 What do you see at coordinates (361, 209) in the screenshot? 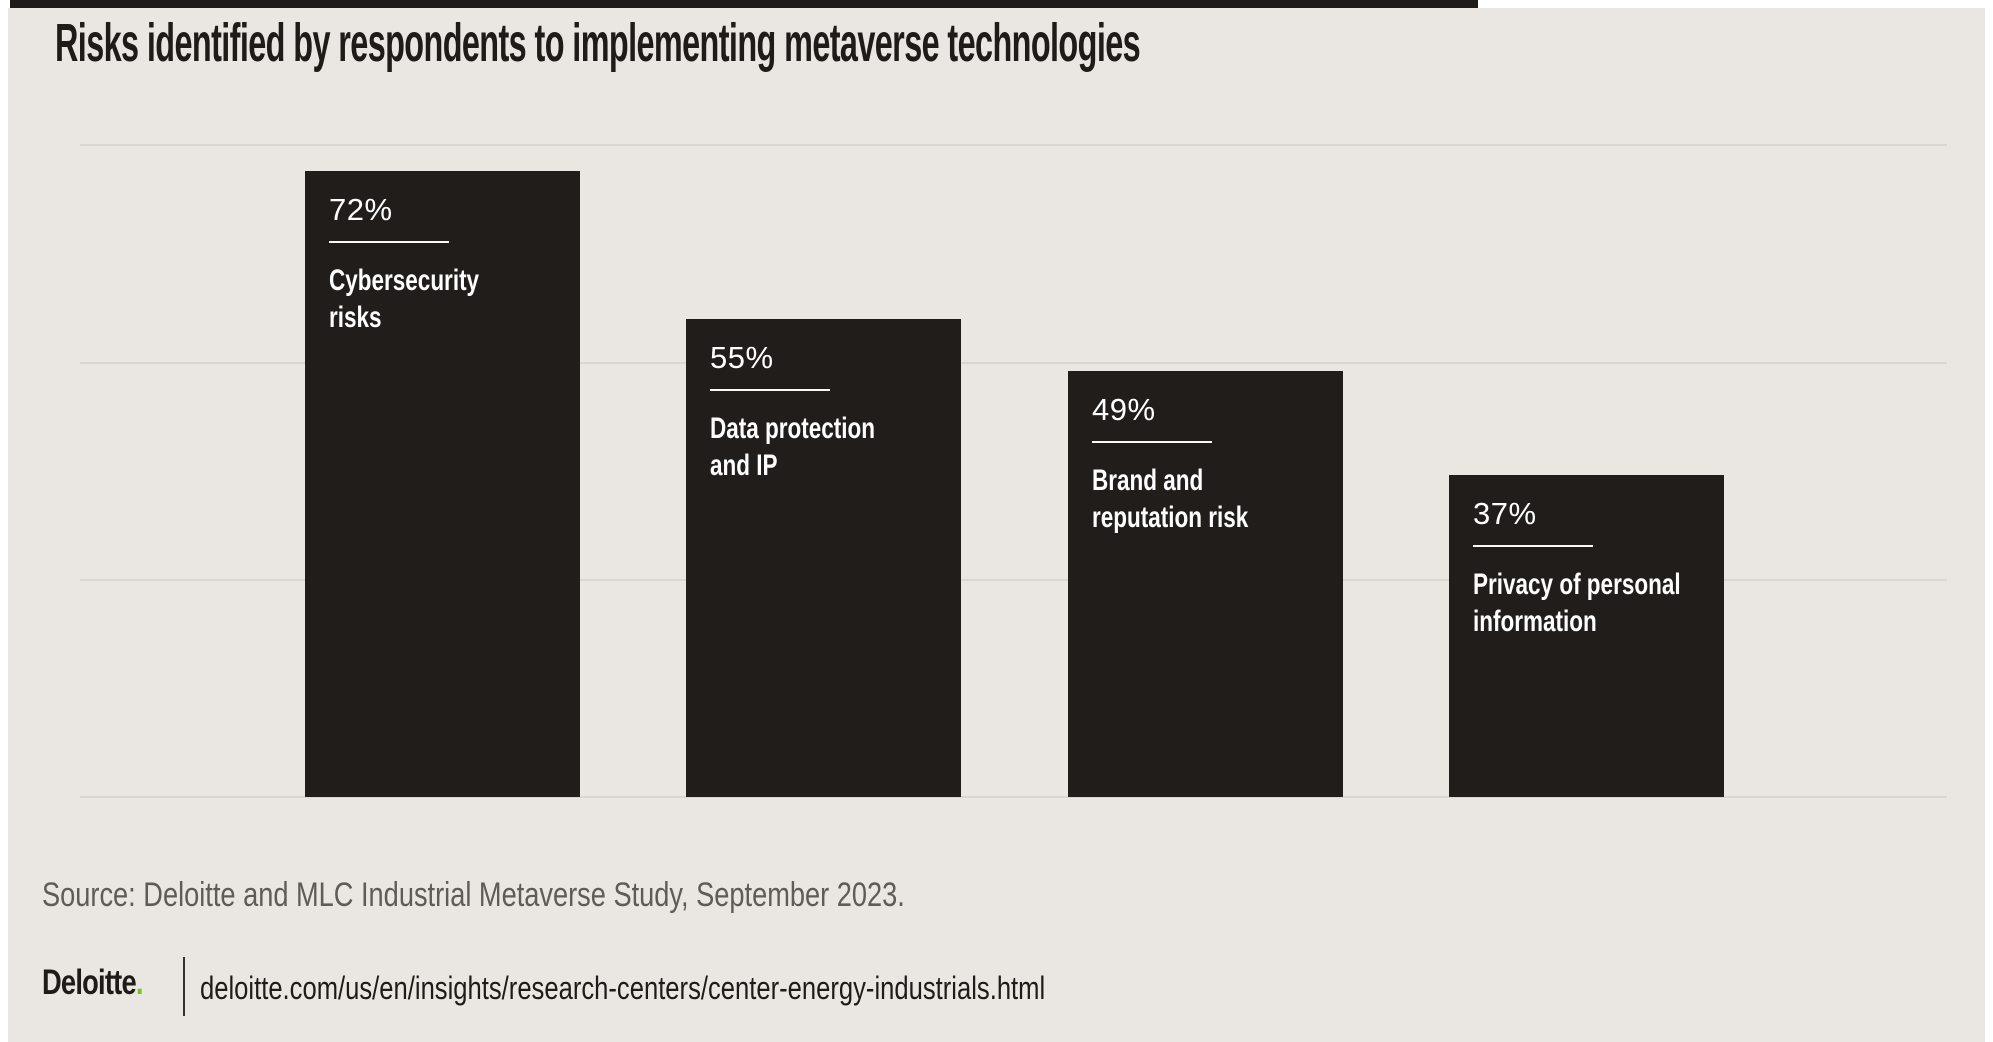
I see `bar-value-label: 72%` at bounding box center [361, 209].